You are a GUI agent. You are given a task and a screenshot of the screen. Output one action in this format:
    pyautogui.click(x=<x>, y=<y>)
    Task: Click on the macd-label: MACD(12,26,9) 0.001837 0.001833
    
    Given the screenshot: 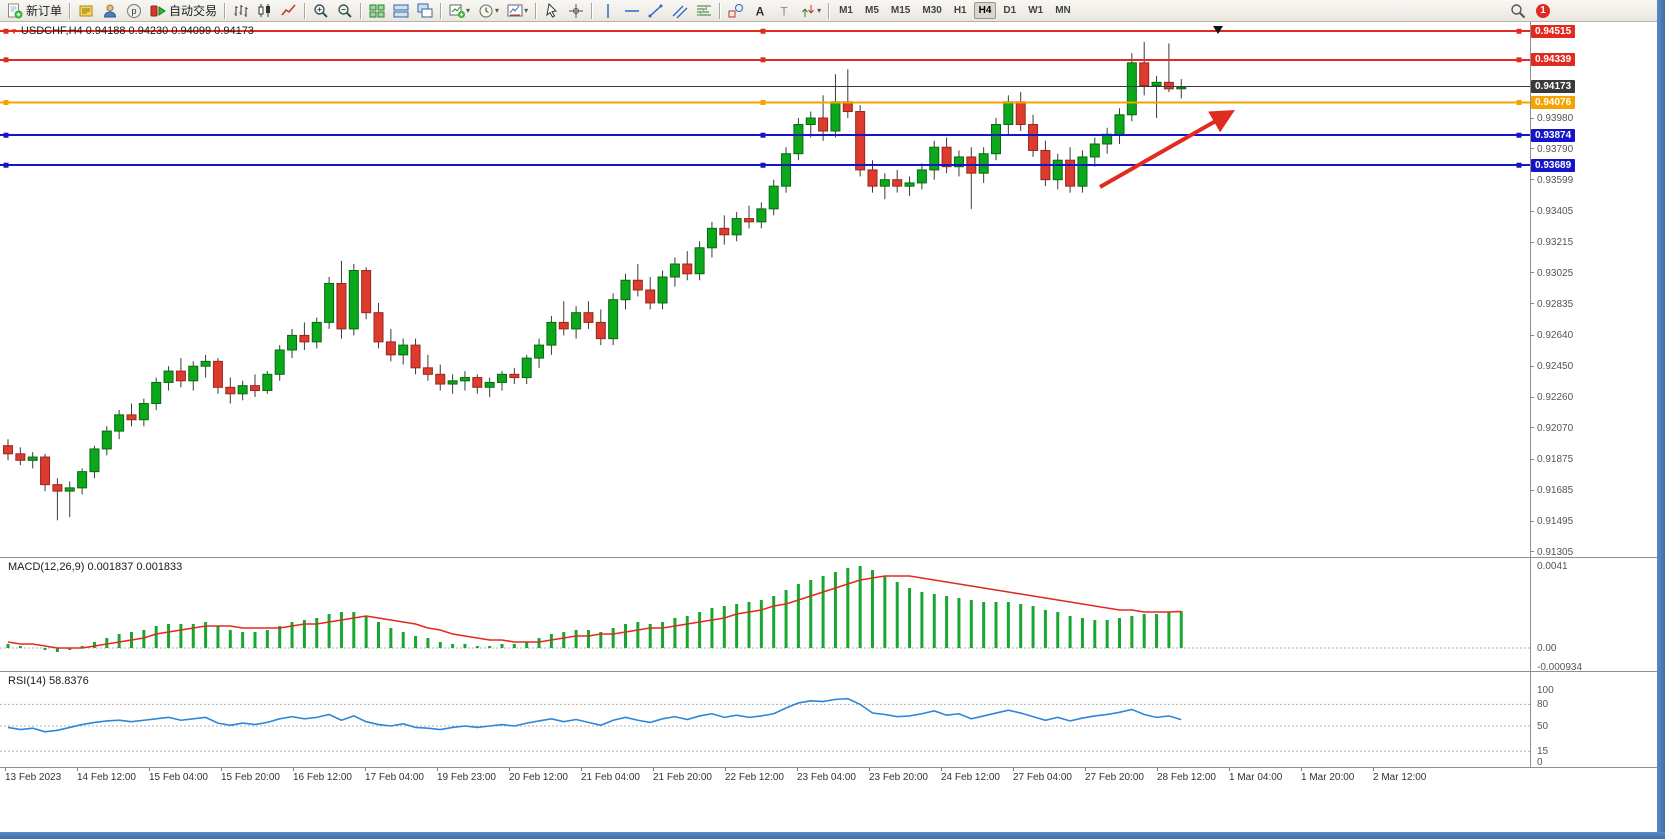 What is the action you would take?
    pyautogui.click(x=95, y=567)
    